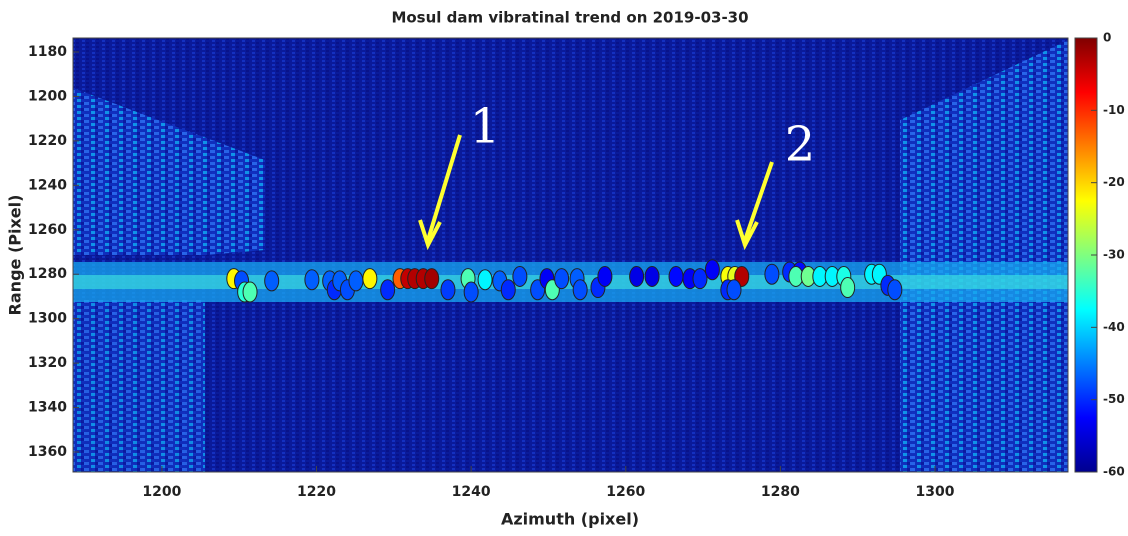  What do you see at coordinates (485, 127) in the screenshot?
I see `annotation: 1` at bounding box center [485, 127].